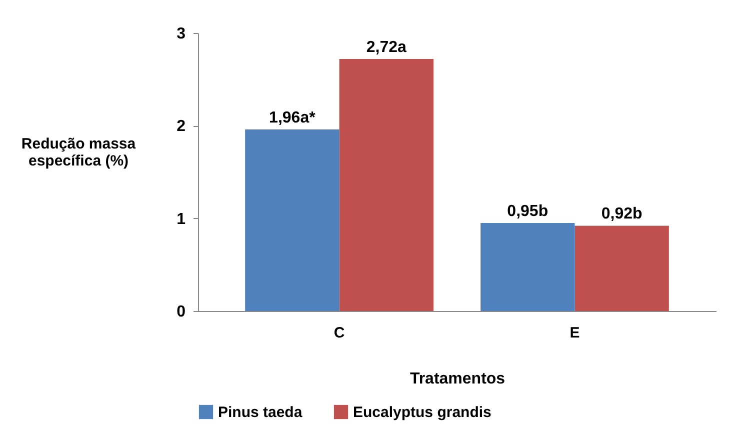 The width and height of the screenshot is (746, 430). I want to click on legend-label: Eucalyptus grandis, so click(422, 412).